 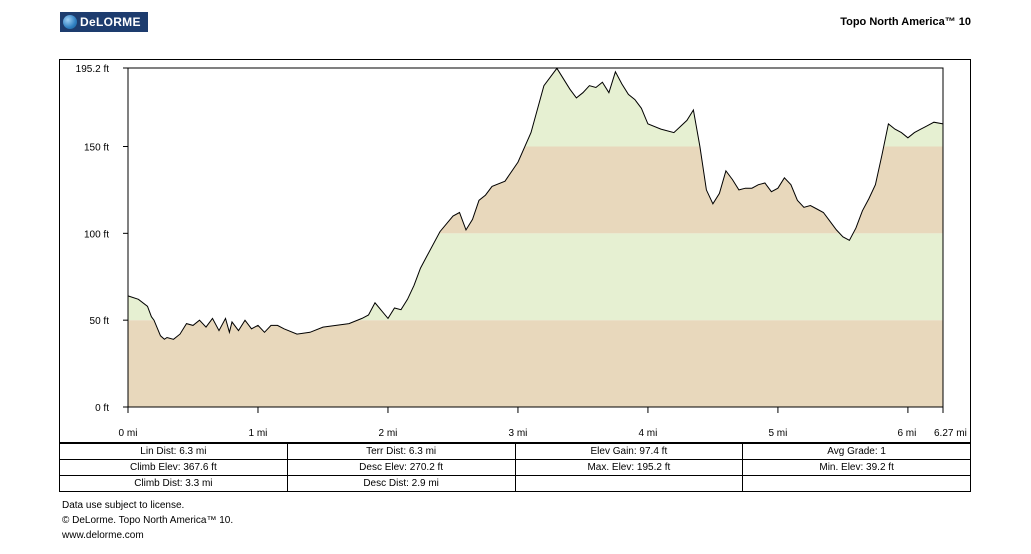 What do you see at coordinates (856, 451) in the screenshot?
I see `stat-cell: Avg Grade: 1` at bounding box center [856, 451].